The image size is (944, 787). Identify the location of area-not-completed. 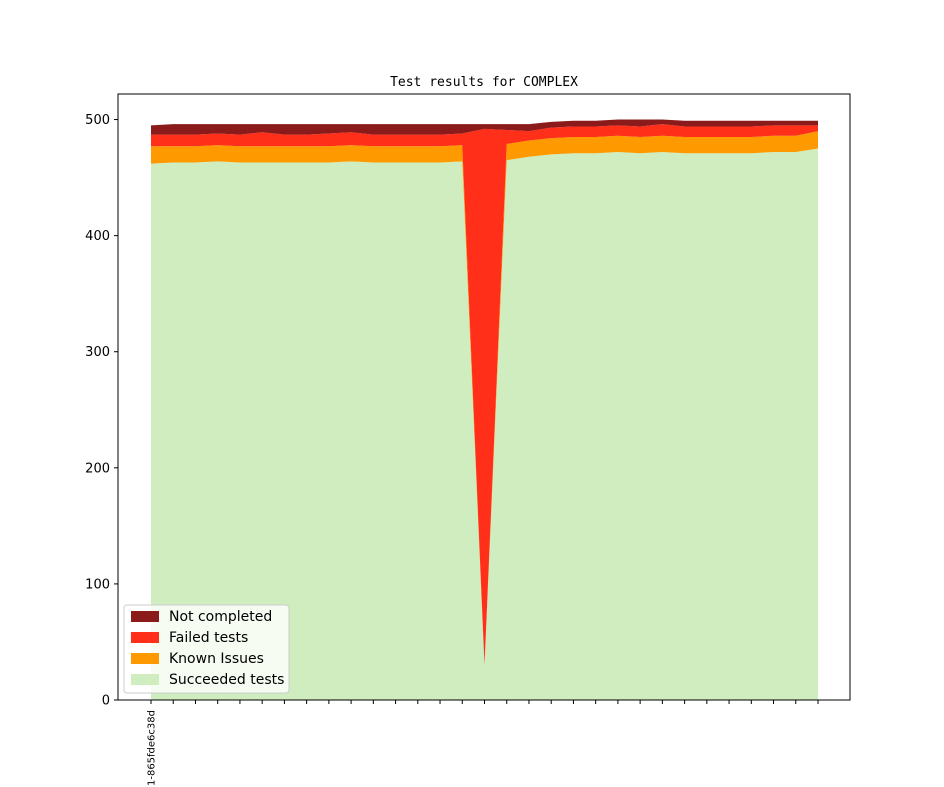
(484, 127).